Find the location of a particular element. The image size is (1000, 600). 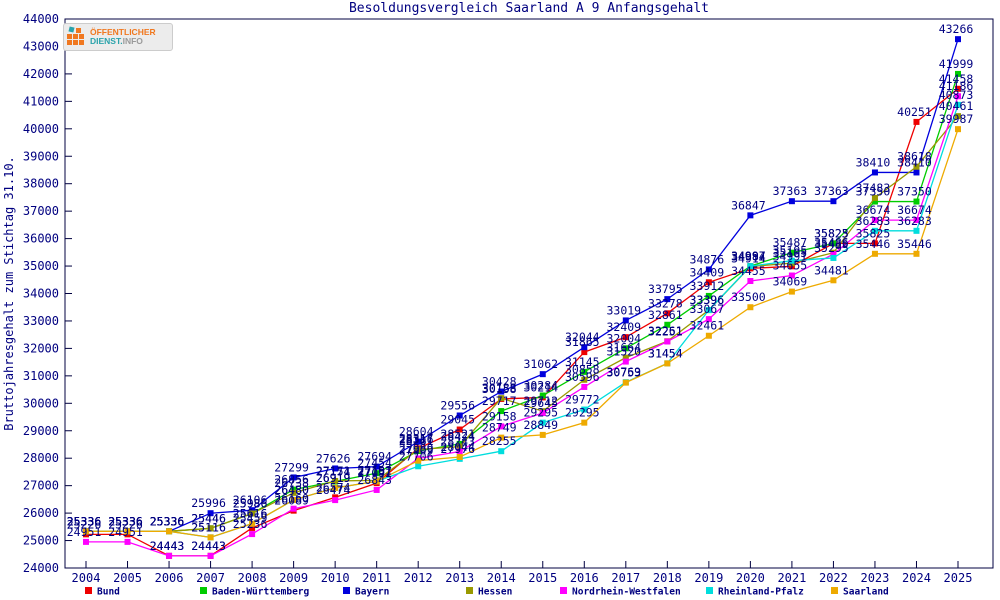

data-label-bund: 34991 is located at coordinates (790, 256).